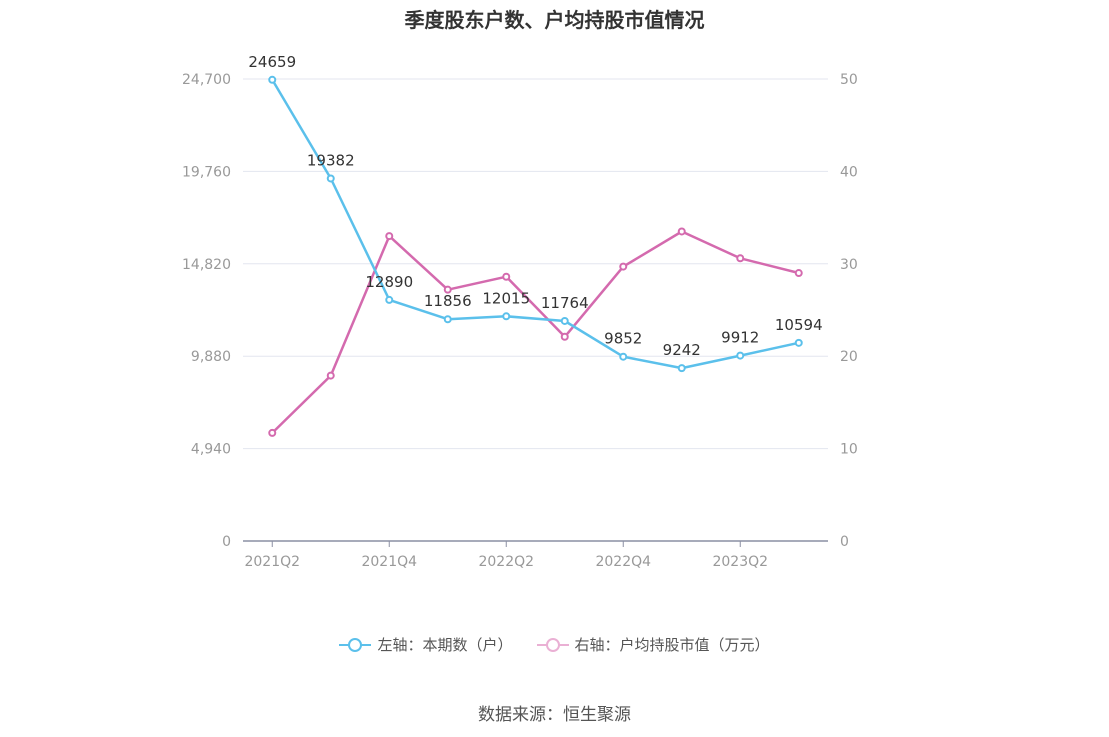 This screenshot has height=737, width=1109. I want to click on left-axis-tick-label: 9,880, so click(211, 357).